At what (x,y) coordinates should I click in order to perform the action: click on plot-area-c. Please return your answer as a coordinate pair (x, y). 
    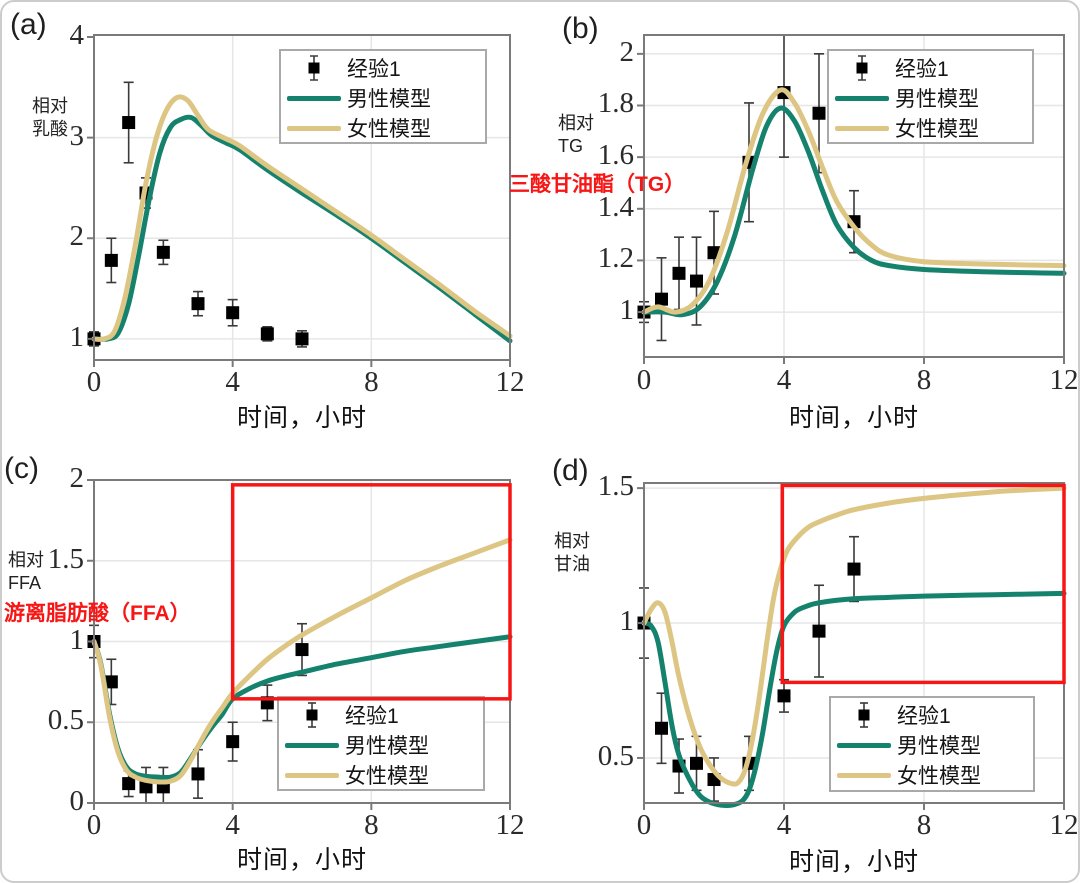
    Looking at the image, I should click on (300, 644).